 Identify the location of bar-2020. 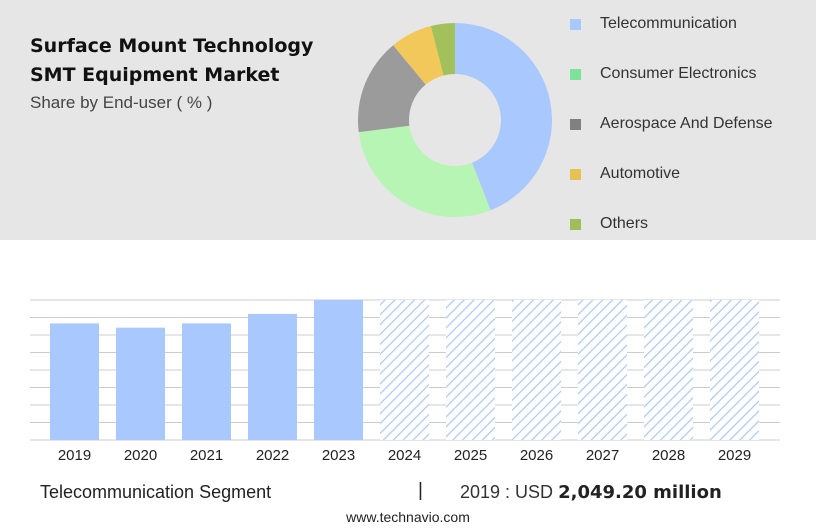
(140, 383).